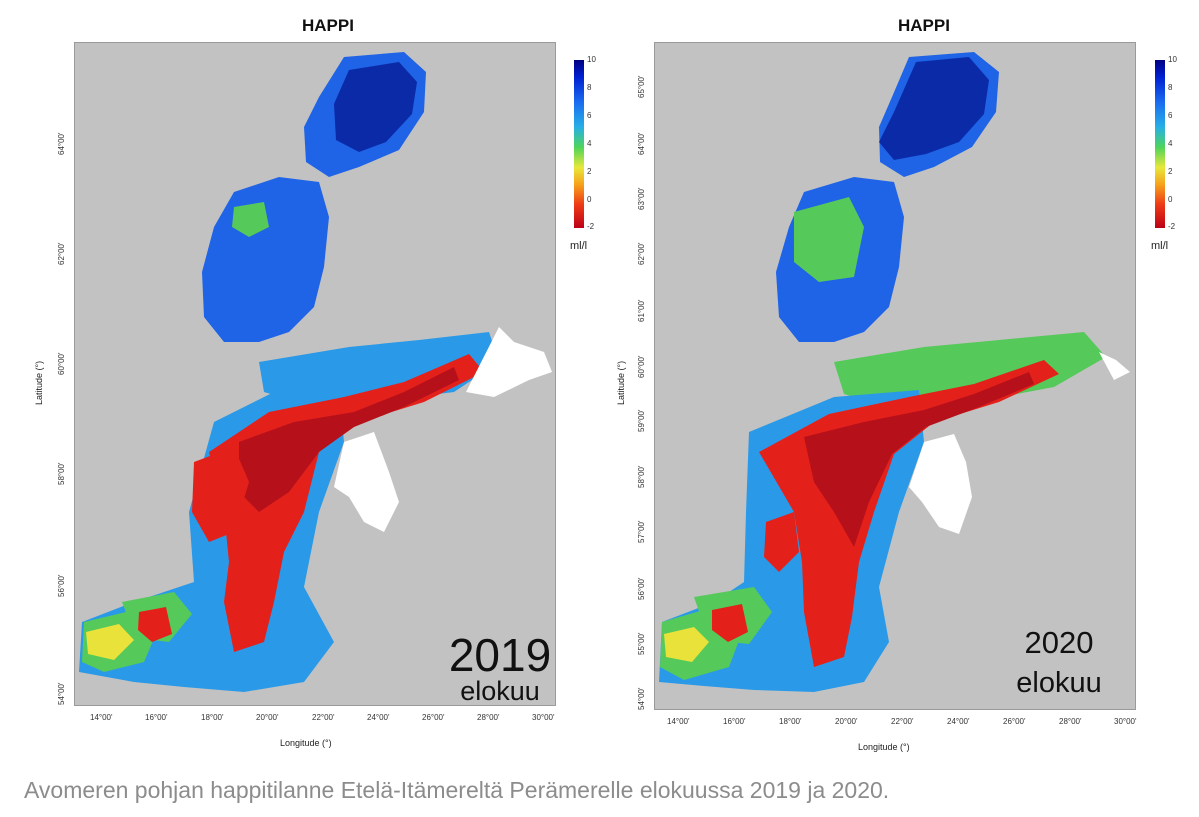  Describe the element at coordinates (1059, 642) in the screenshot. I see `year-label: 2020` at that location.